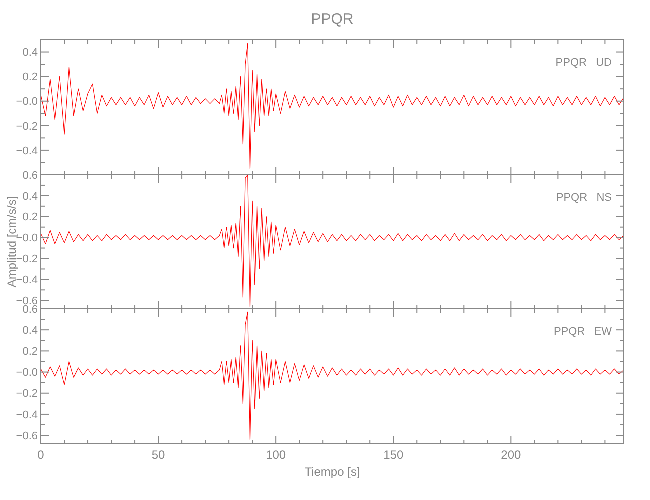 This screenshot has width=650, height=500. What do you see at coordinates (332, 472) in the screenshot?
I see `x-axis-title: Tiempo [s]` at bounding box center [332, 472].